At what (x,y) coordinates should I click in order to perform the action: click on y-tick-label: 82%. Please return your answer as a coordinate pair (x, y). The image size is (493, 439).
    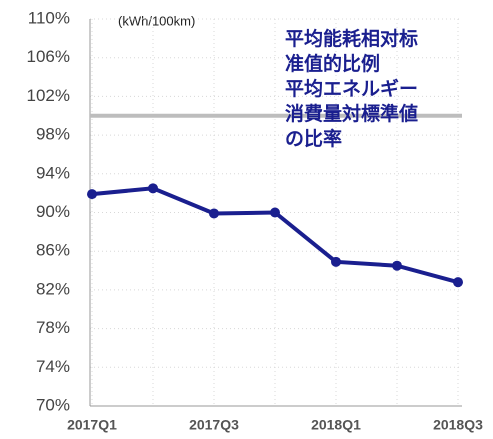
    Looking at the image, I should click on (53, 288).